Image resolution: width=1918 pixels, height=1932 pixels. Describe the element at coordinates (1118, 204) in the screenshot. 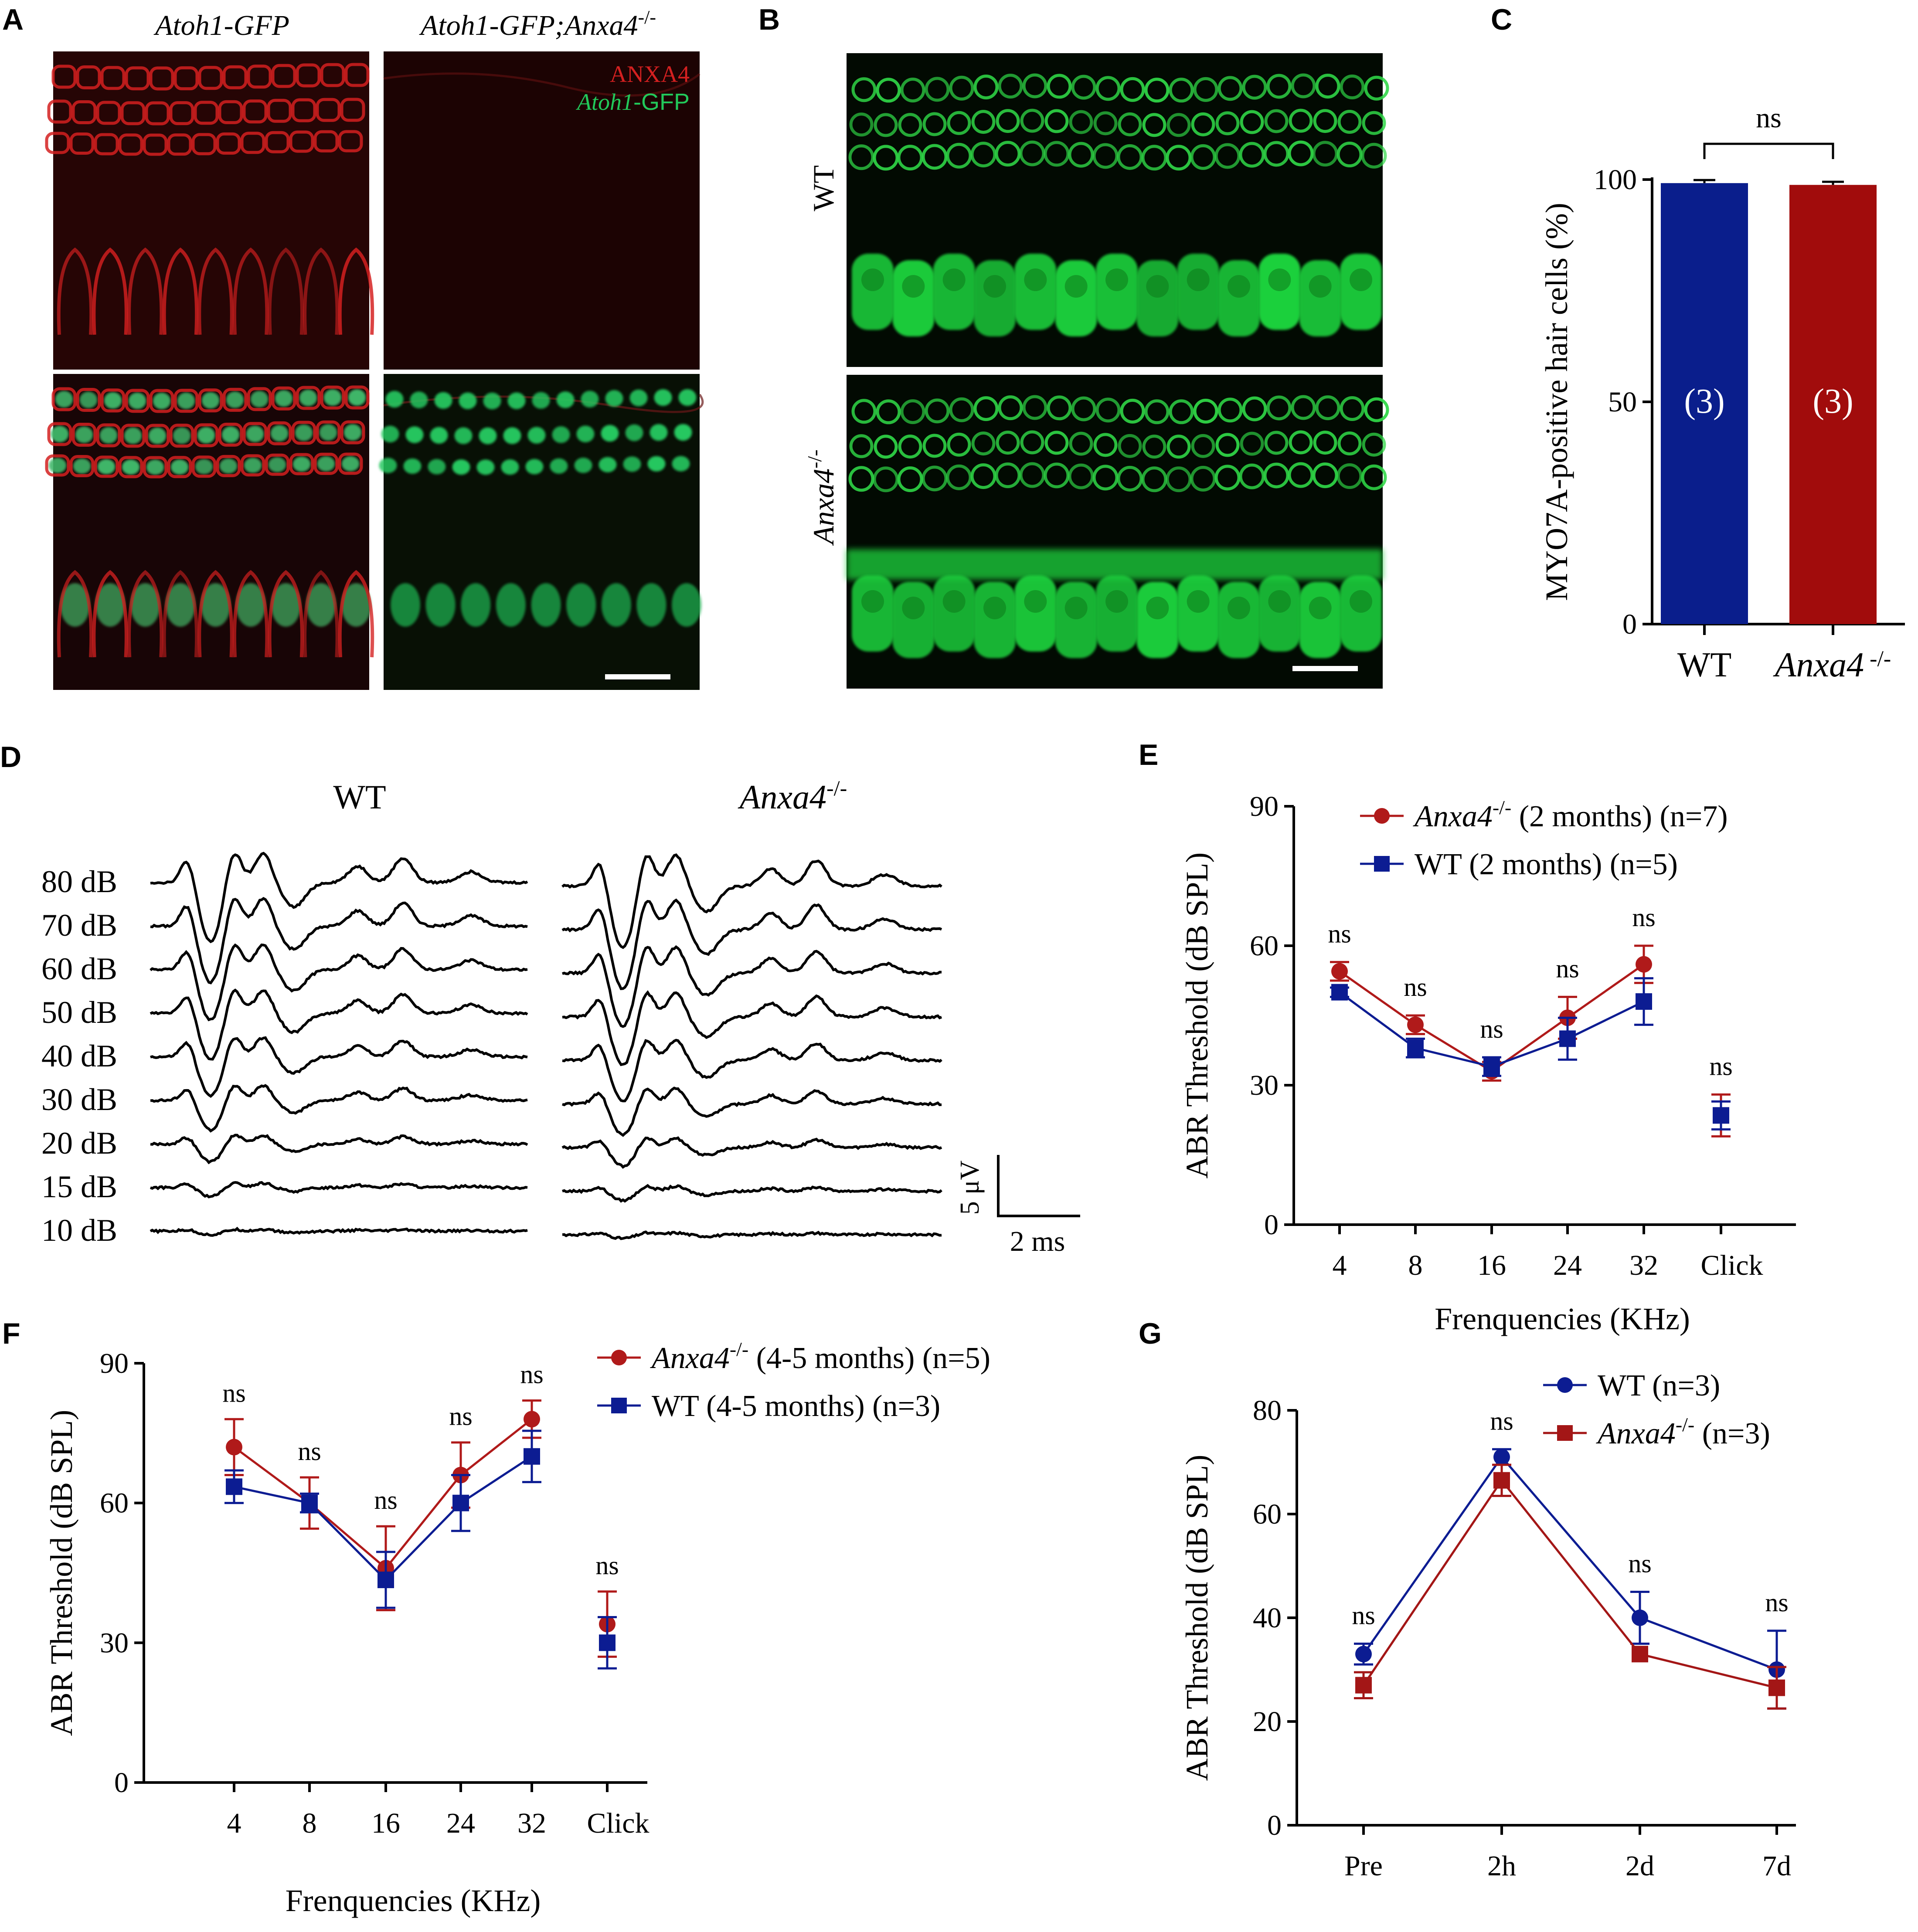

I see `wt-gfp-cells` at that location.